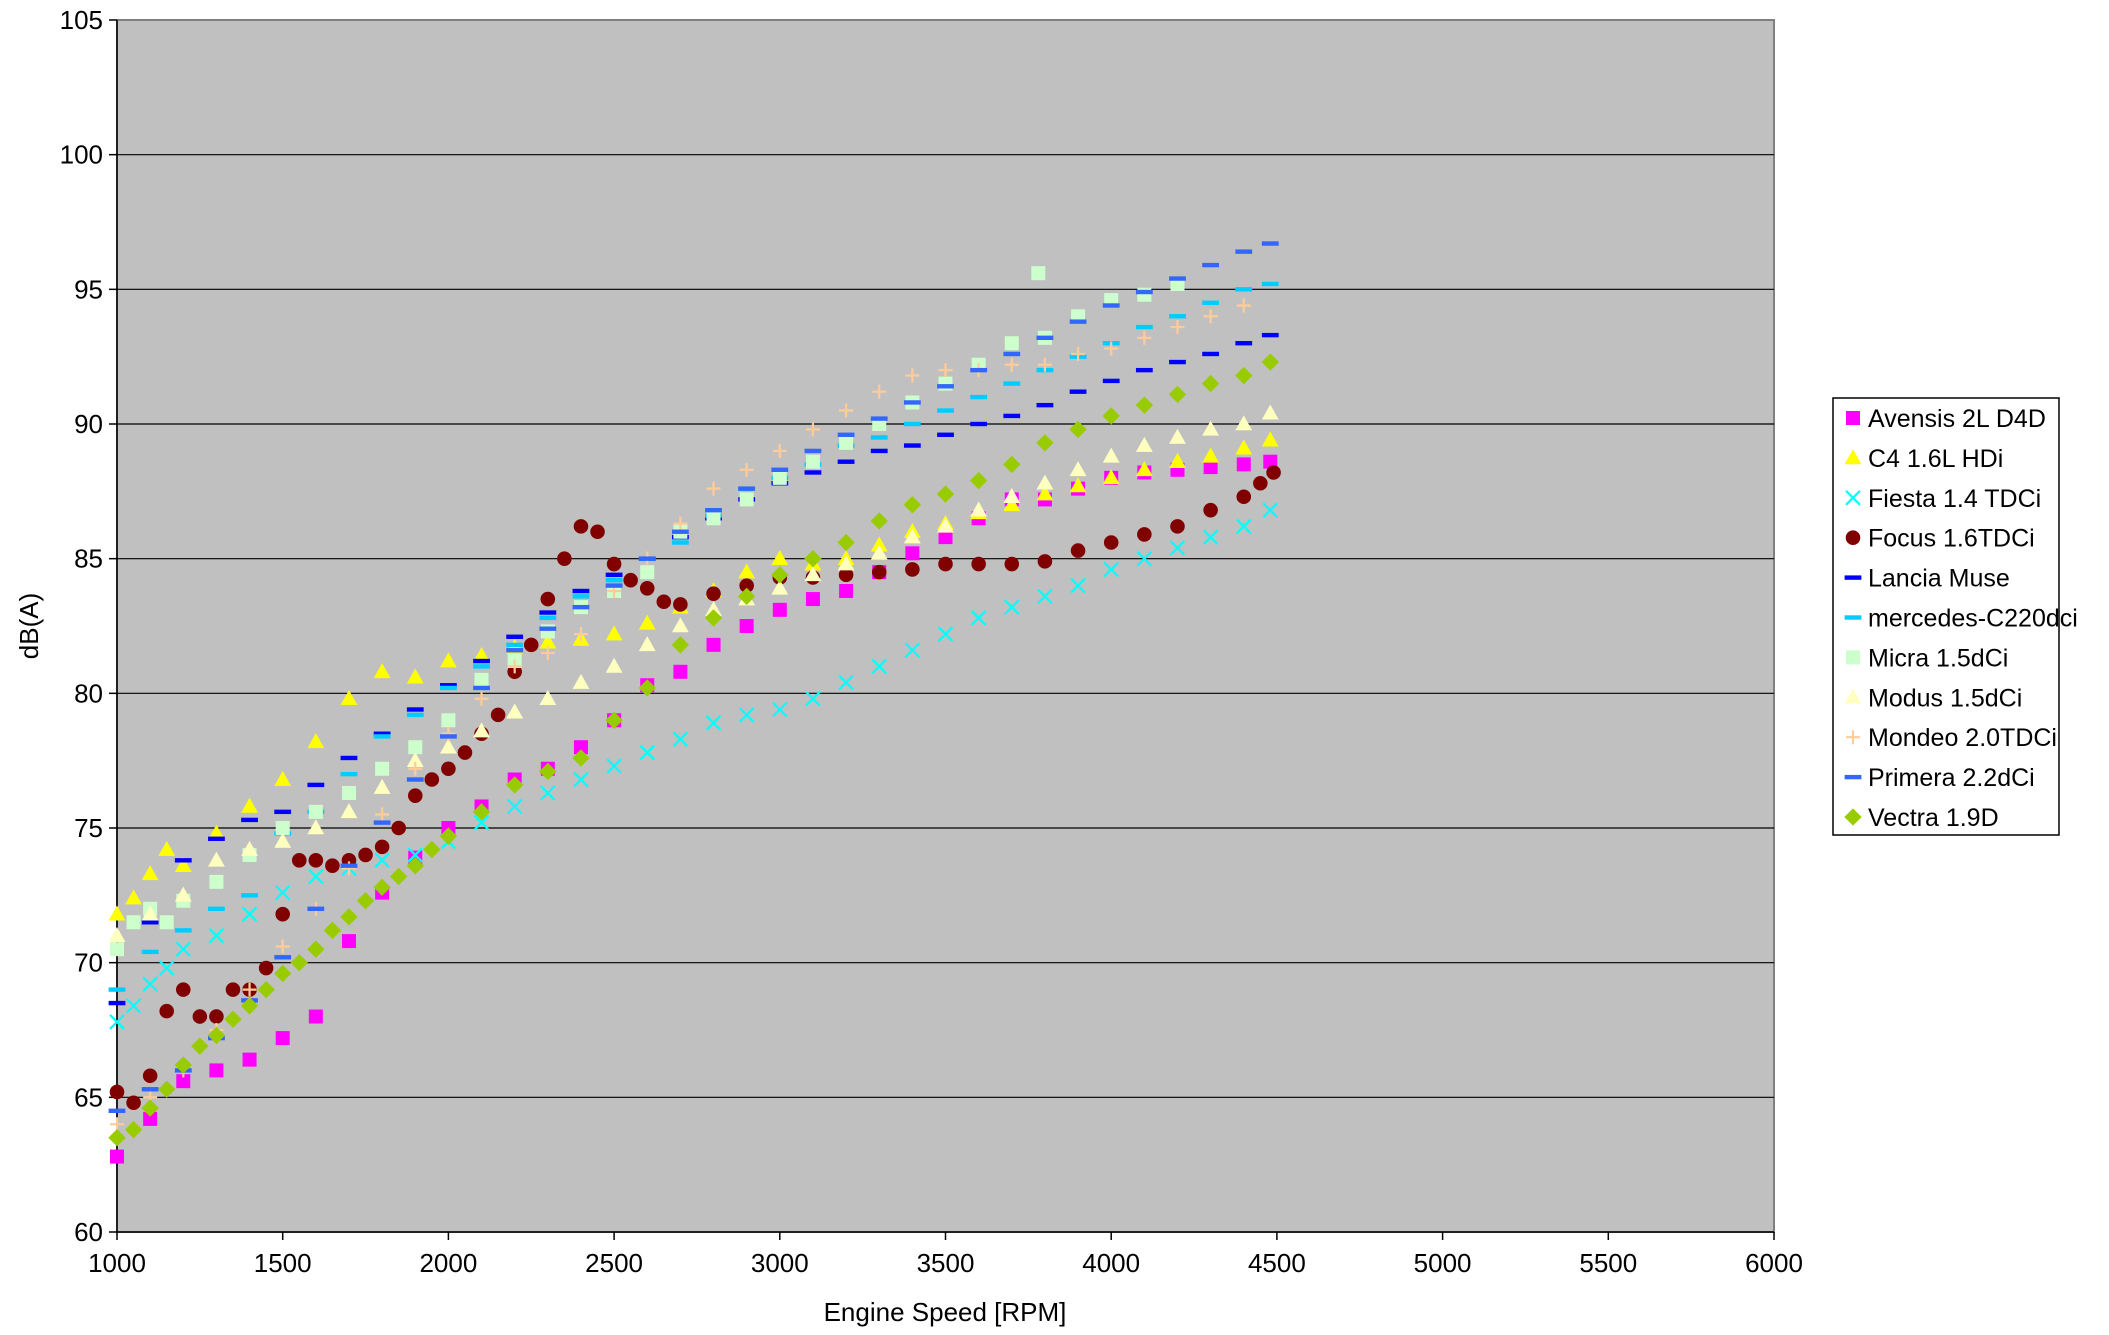  What do you see at coordinates (1945, 698) in the screenshot?
I see `legend-label: Modus 1.5dCi` at bounding box center [1945, 698].